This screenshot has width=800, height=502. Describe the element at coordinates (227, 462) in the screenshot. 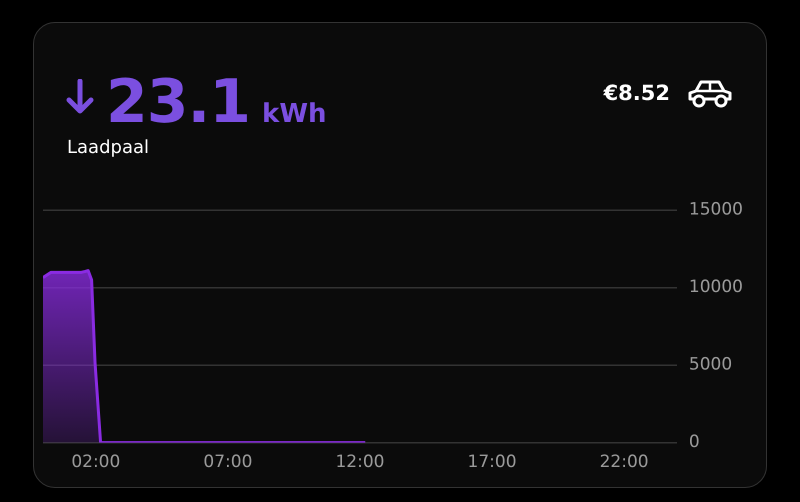

I see `x-tick-label: 07:00` at that location.